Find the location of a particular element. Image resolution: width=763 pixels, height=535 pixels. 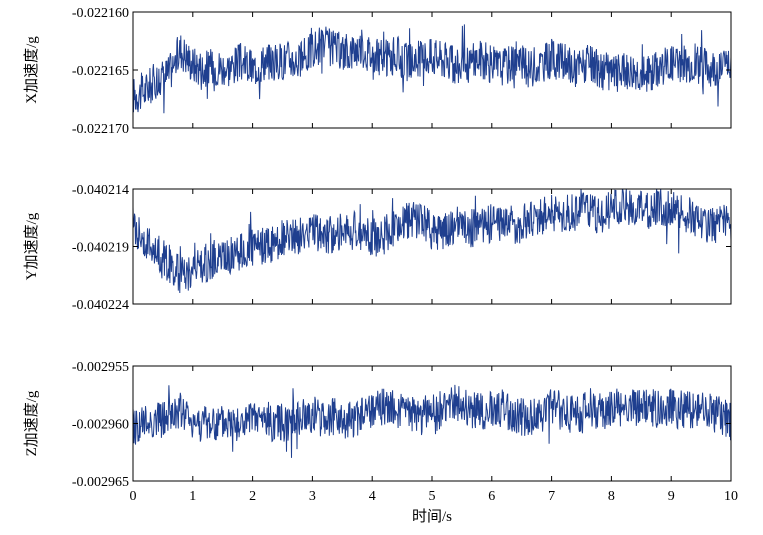

ytick-label: -0.040219 is located at coordinates (100, 248).